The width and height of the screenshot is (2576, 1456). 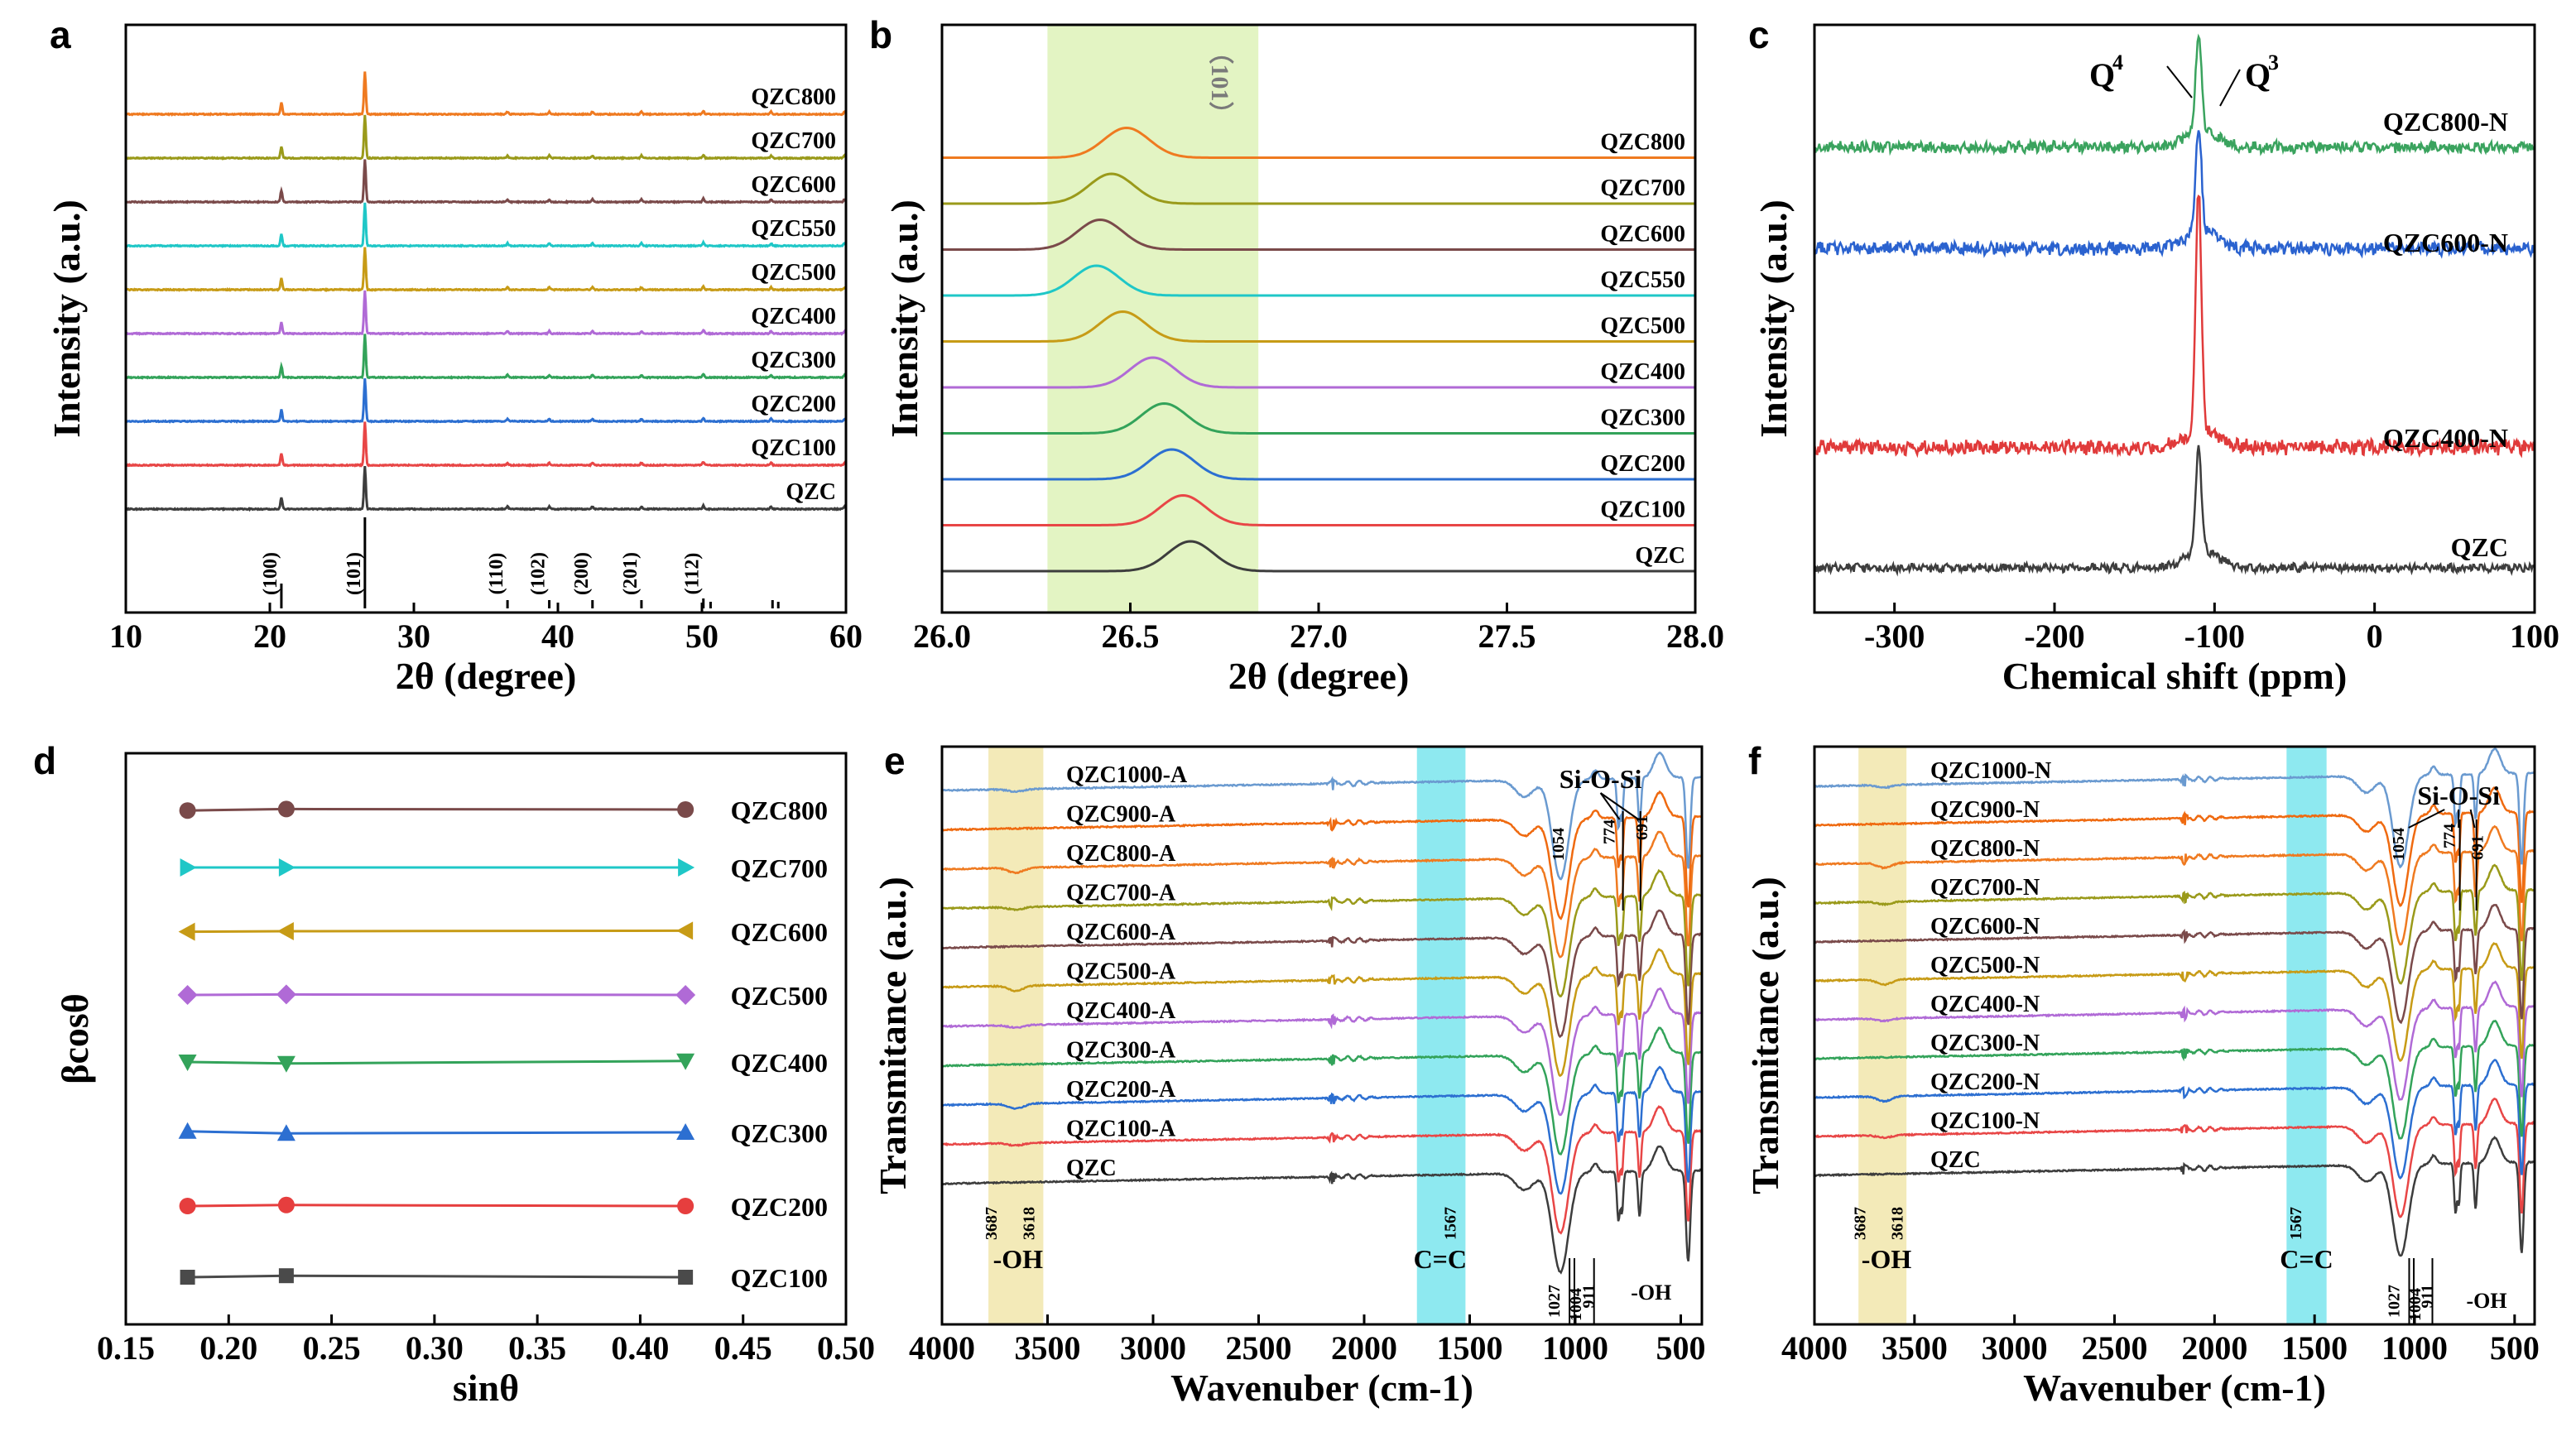 I want to click on series-label-QZC800: QZC800, so click(x=779, y=810).